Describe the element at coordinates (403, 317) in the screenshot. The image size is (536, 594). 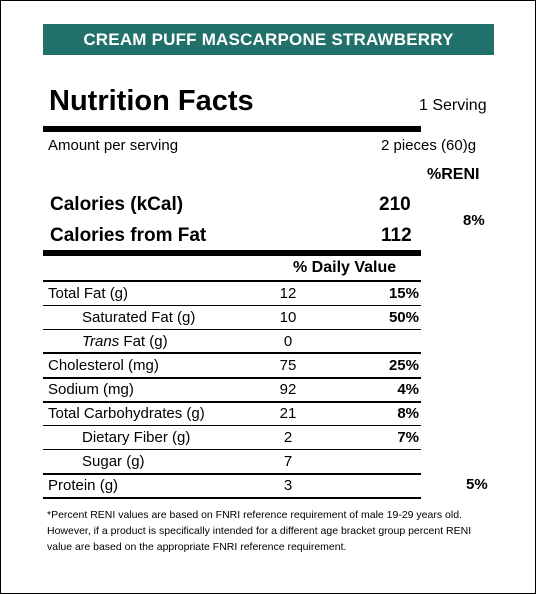
I see `nutrient-daily-value: 50%` at that location.